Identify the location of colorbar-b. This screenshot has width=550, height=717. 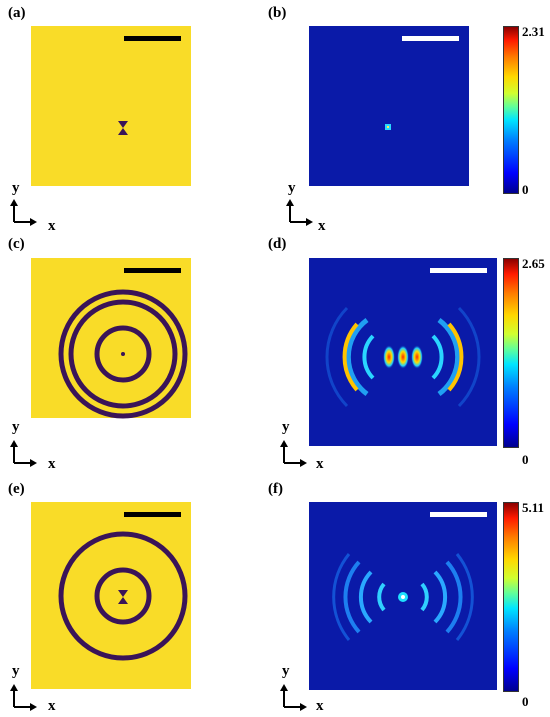
(511, 110).